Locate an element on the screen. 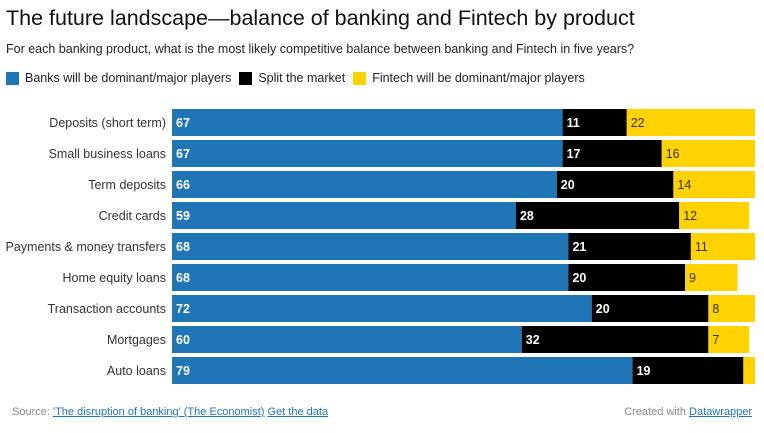  category-label: Auto loans is located at coordinates (136, 371).